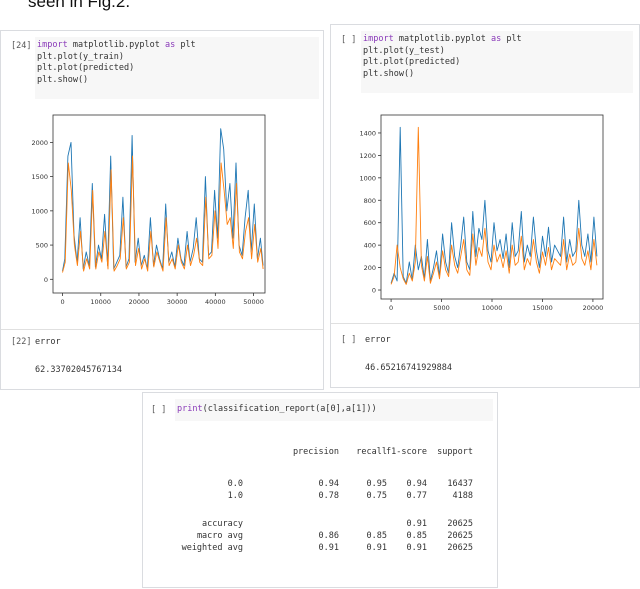 The height and width of the screenshot is (589, 640). I want to click on x-tick-label: 50000, so click(253, 302).